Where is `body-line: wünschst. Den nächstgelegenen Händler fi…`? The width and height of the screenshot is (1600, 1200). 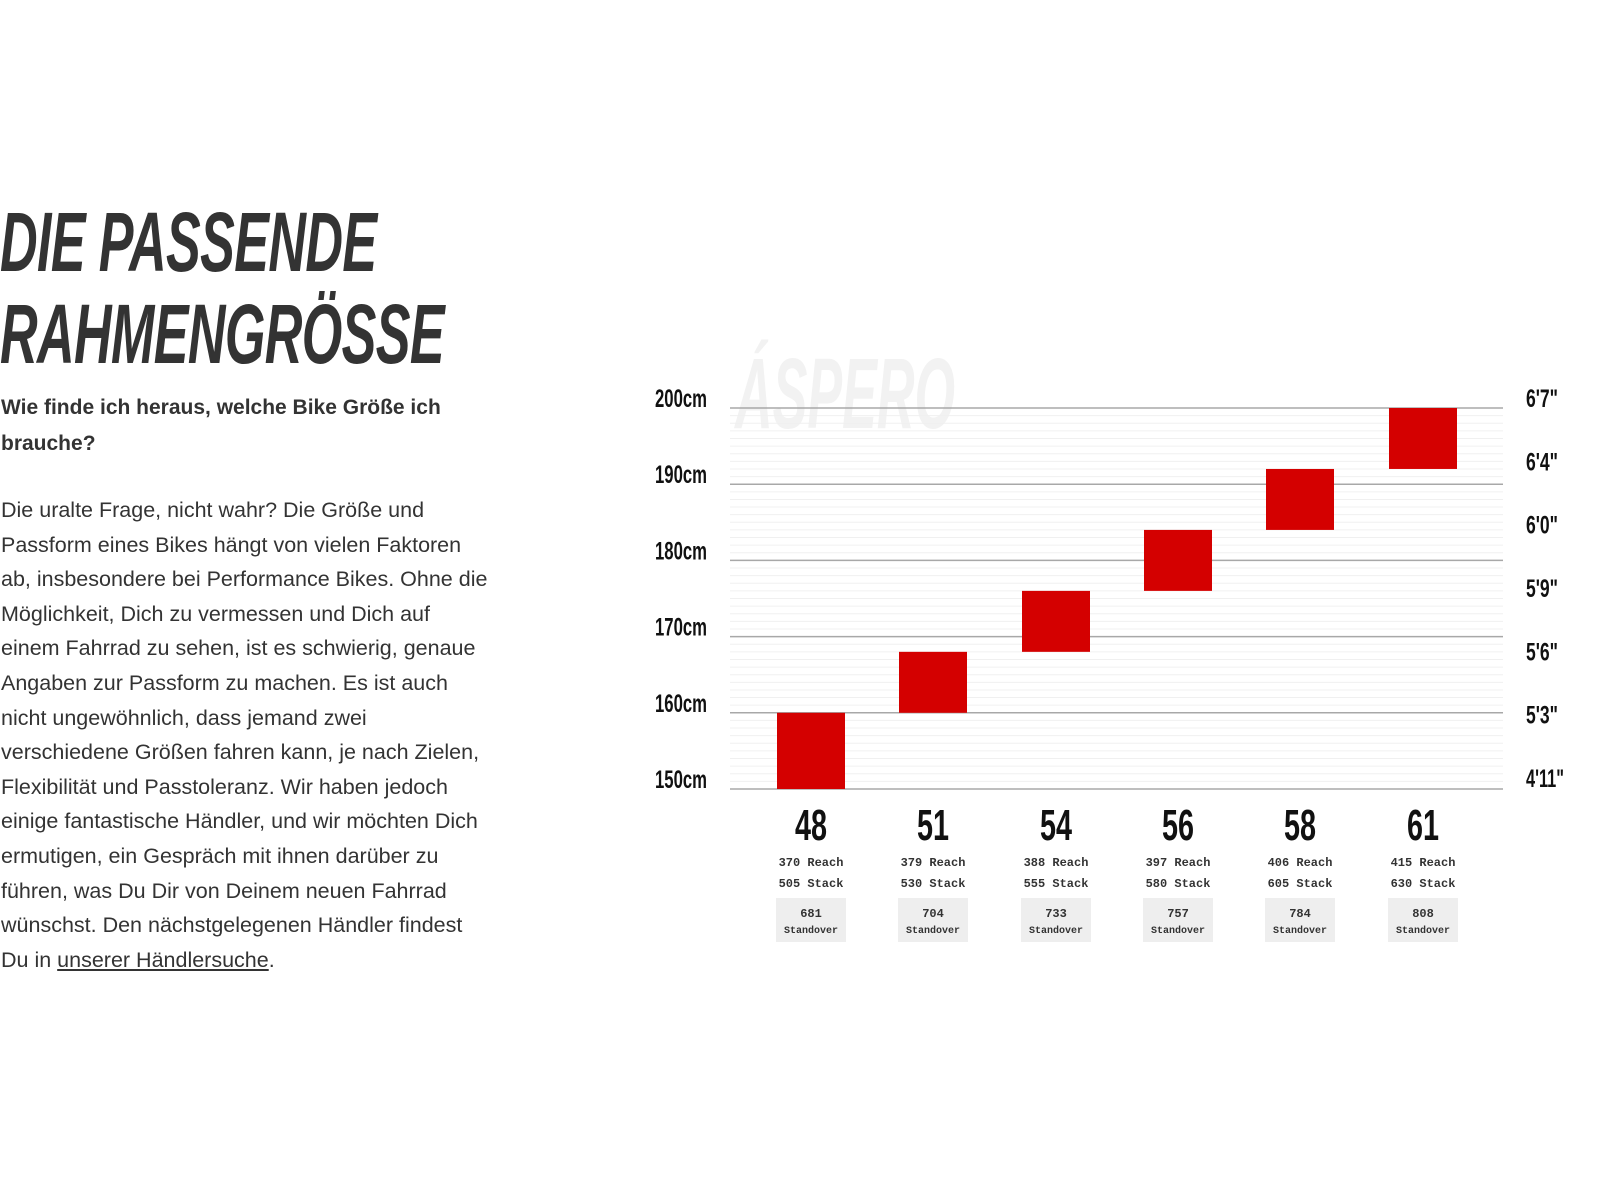 body-line: wünschst. Den nächstgelegenen Händler fi… is located at coordinates (232, 925).